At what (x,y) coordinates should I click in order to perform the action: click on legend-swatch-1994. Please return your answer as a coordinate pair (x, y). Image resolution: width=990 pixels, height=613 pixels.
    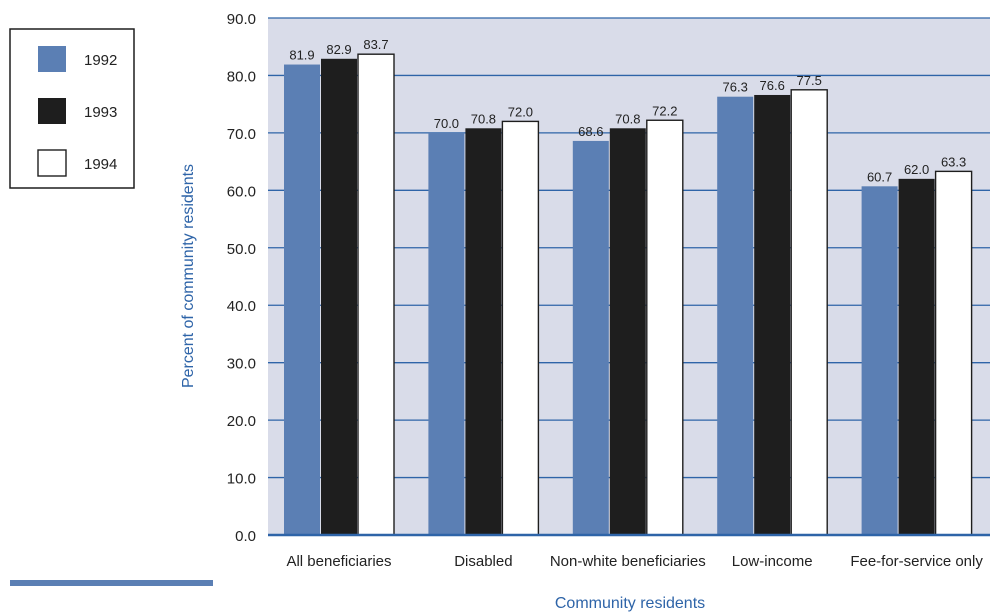
    Looking at the image, I should click on (52, 163).